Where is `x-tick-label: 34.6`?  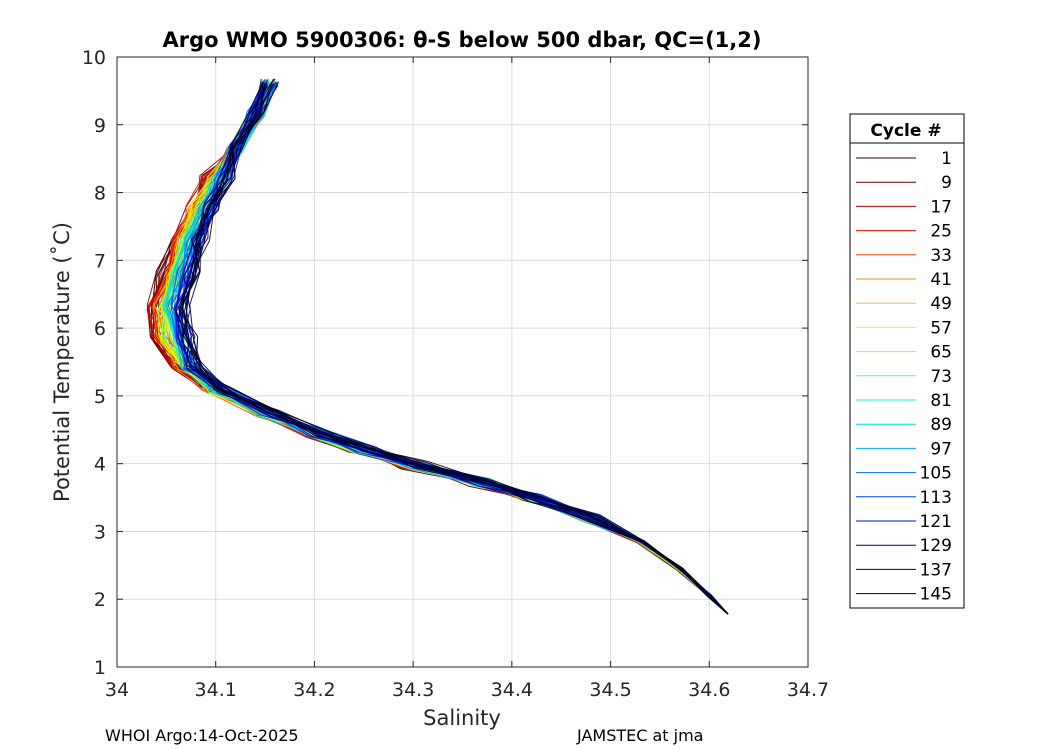 x-tick-label: 34.6 is located at coordinates (709, 690).